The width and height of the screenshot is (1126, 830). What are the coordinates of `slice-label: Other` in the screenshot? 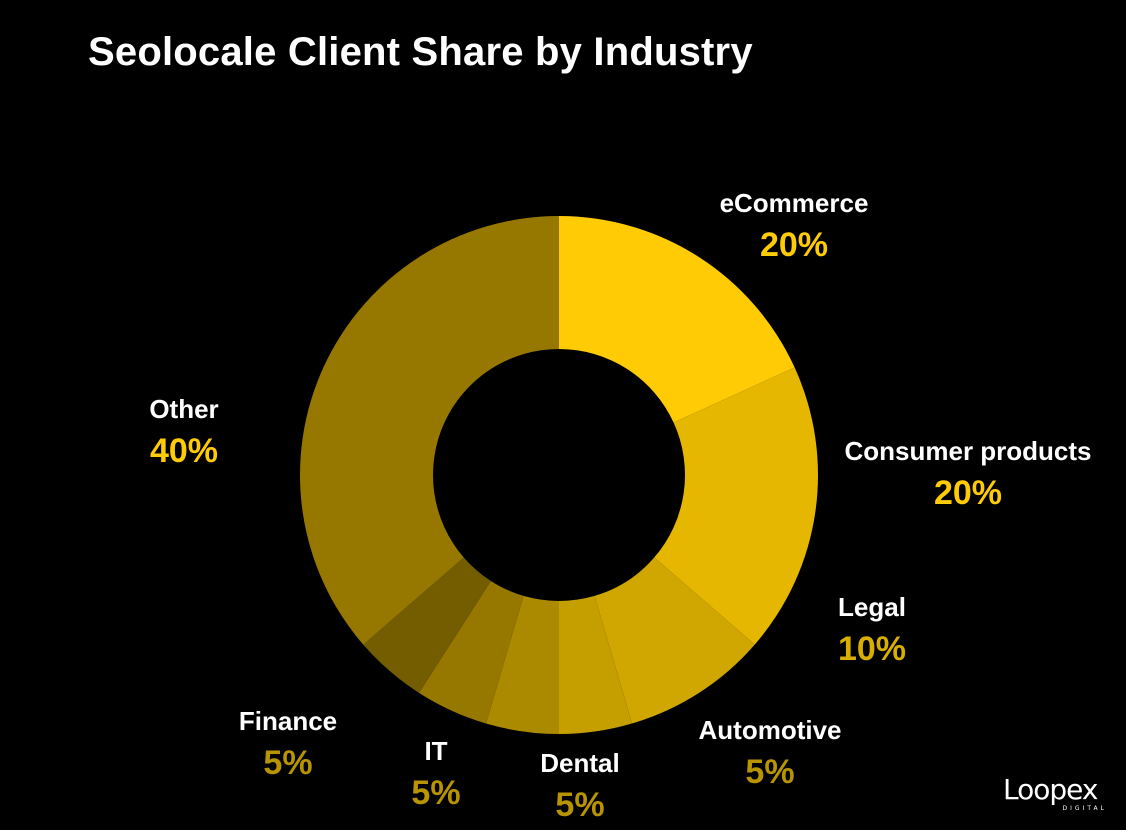 It's located at (183, 409).